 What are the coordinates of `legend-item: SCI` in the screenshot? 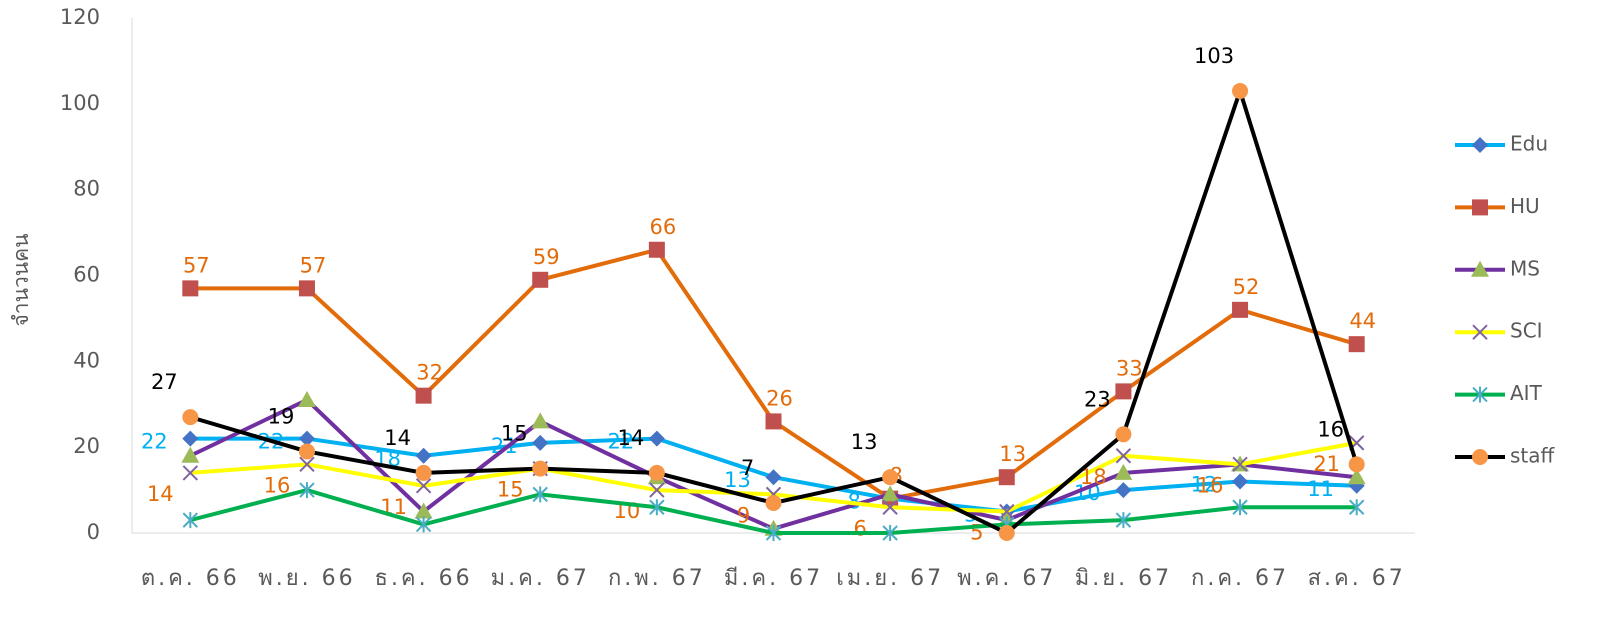 It's located at (1499, 331).